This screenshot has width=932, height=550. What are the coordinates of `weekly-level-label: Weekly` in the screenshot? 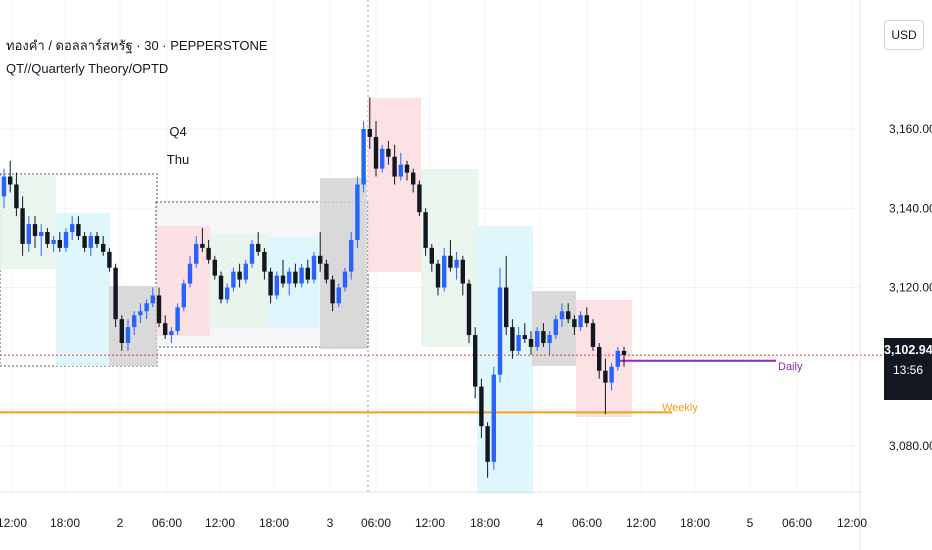 It's located at (680, 408).